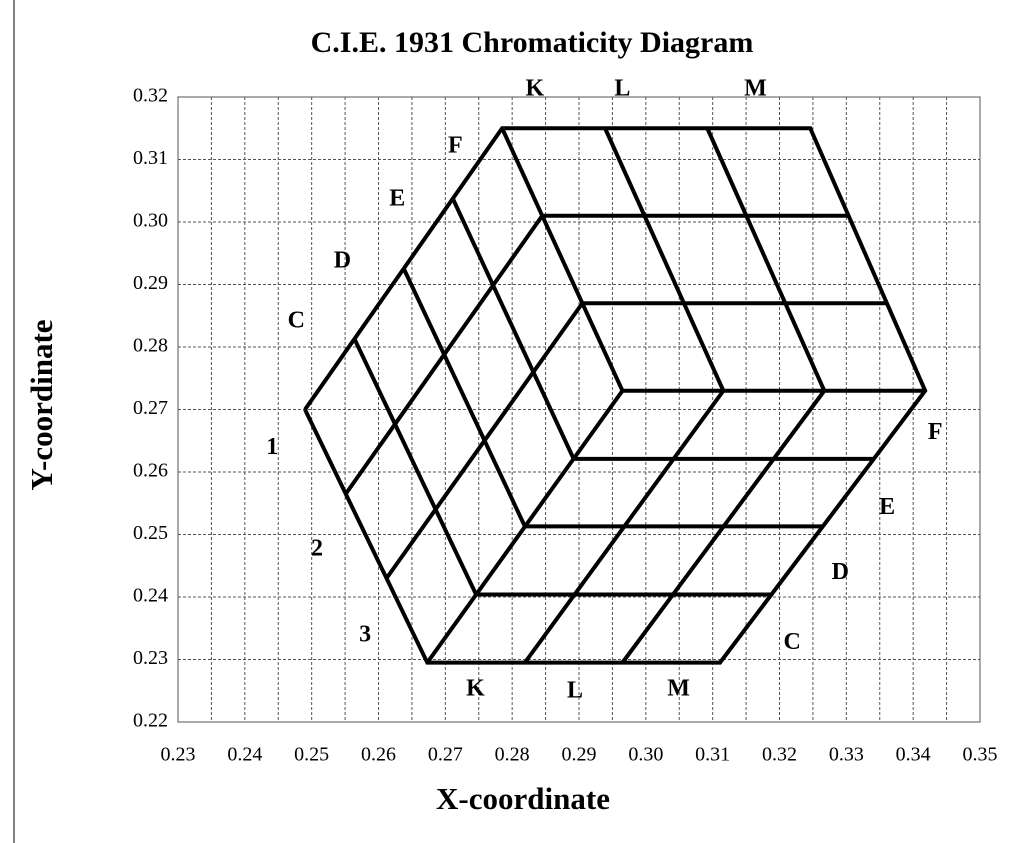 The image size is (1019, 843). What do you see at coordinates (712, 755) in the screenshot?
I see `x-tick-label: 0.31` at bounding box center [712, 755].